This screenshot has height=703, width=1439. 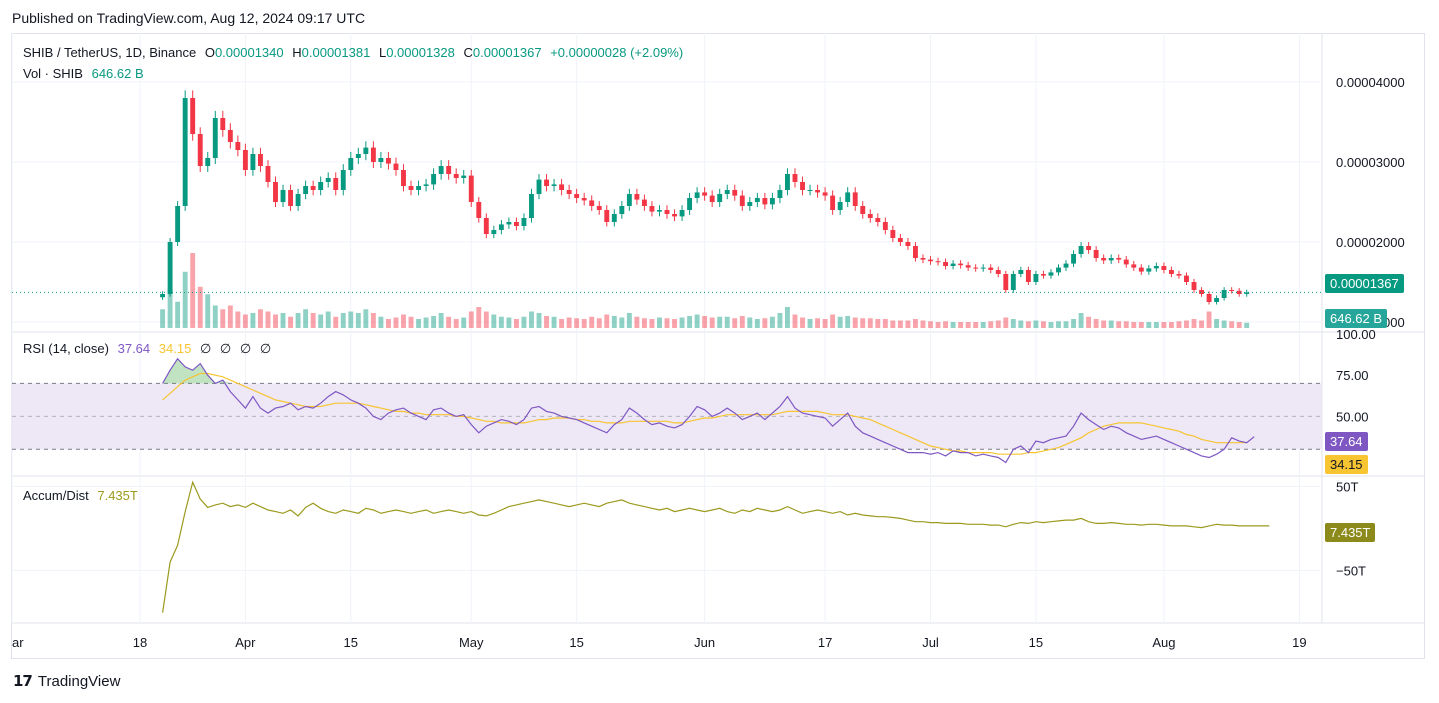 What do you see at coordinates (704, 642) in the screenshot?
I see `time-tick-label: Jun` at bounding box center [704, 642].